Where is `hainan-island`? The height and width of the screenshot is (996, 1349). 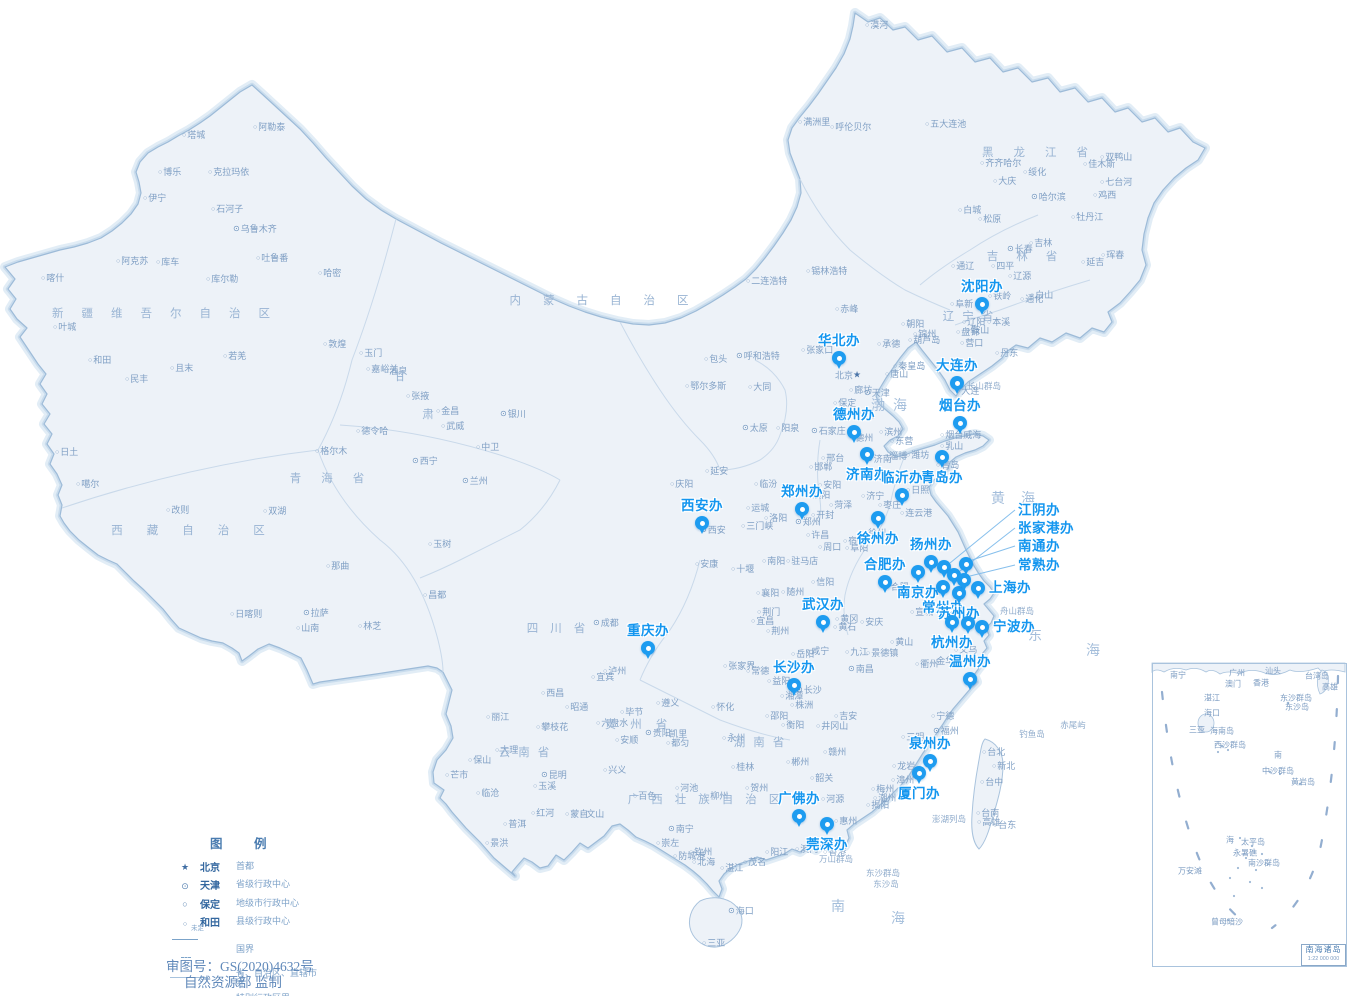
hainan-island is located at coordinates (715, 922).